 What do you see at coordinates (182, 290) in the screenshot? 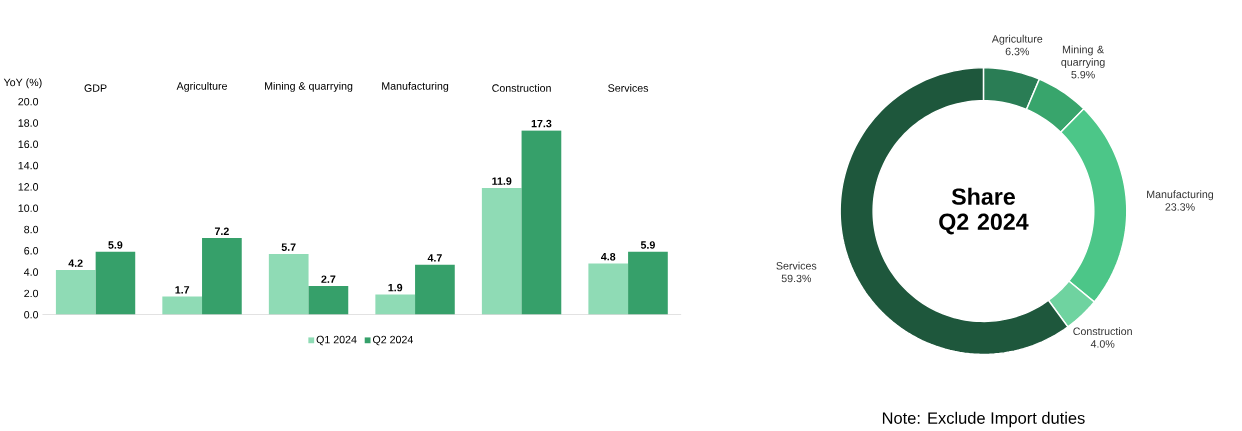
I see `data-label: 1.7` at bounding box center [182, 290].